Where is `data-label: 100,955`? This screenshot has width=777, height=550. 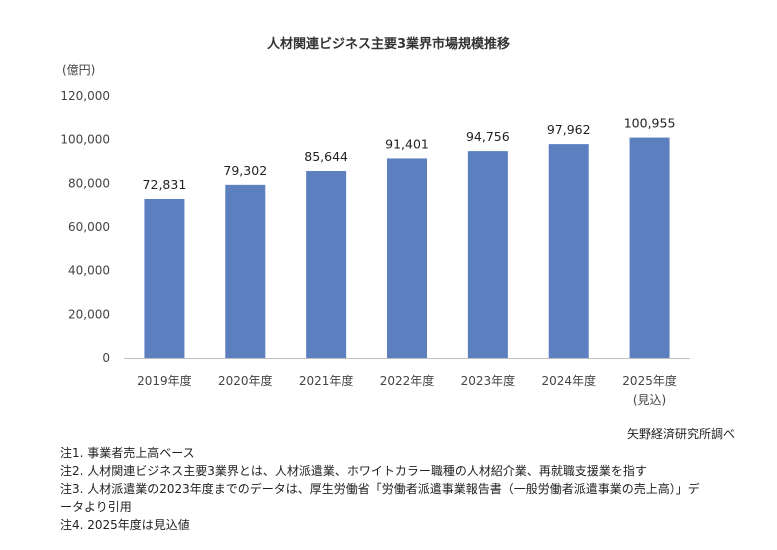
data-label: 100,955 is located at coordinates (650, 123).